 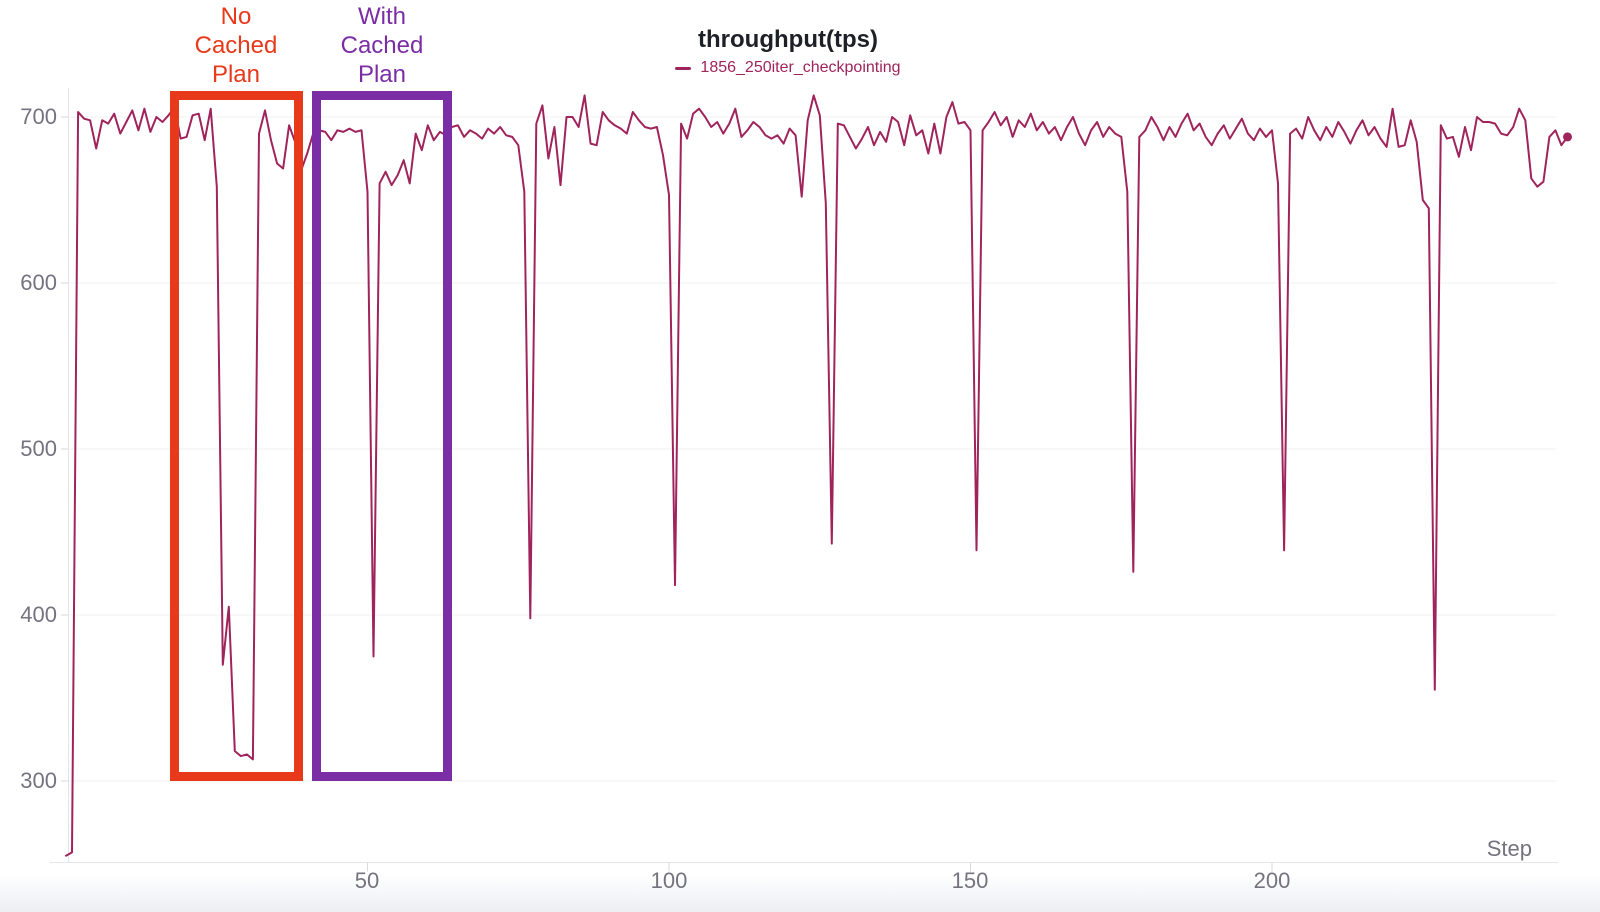 I want to click on y-axis-tick-label: 600, so click(x=38, y=282).